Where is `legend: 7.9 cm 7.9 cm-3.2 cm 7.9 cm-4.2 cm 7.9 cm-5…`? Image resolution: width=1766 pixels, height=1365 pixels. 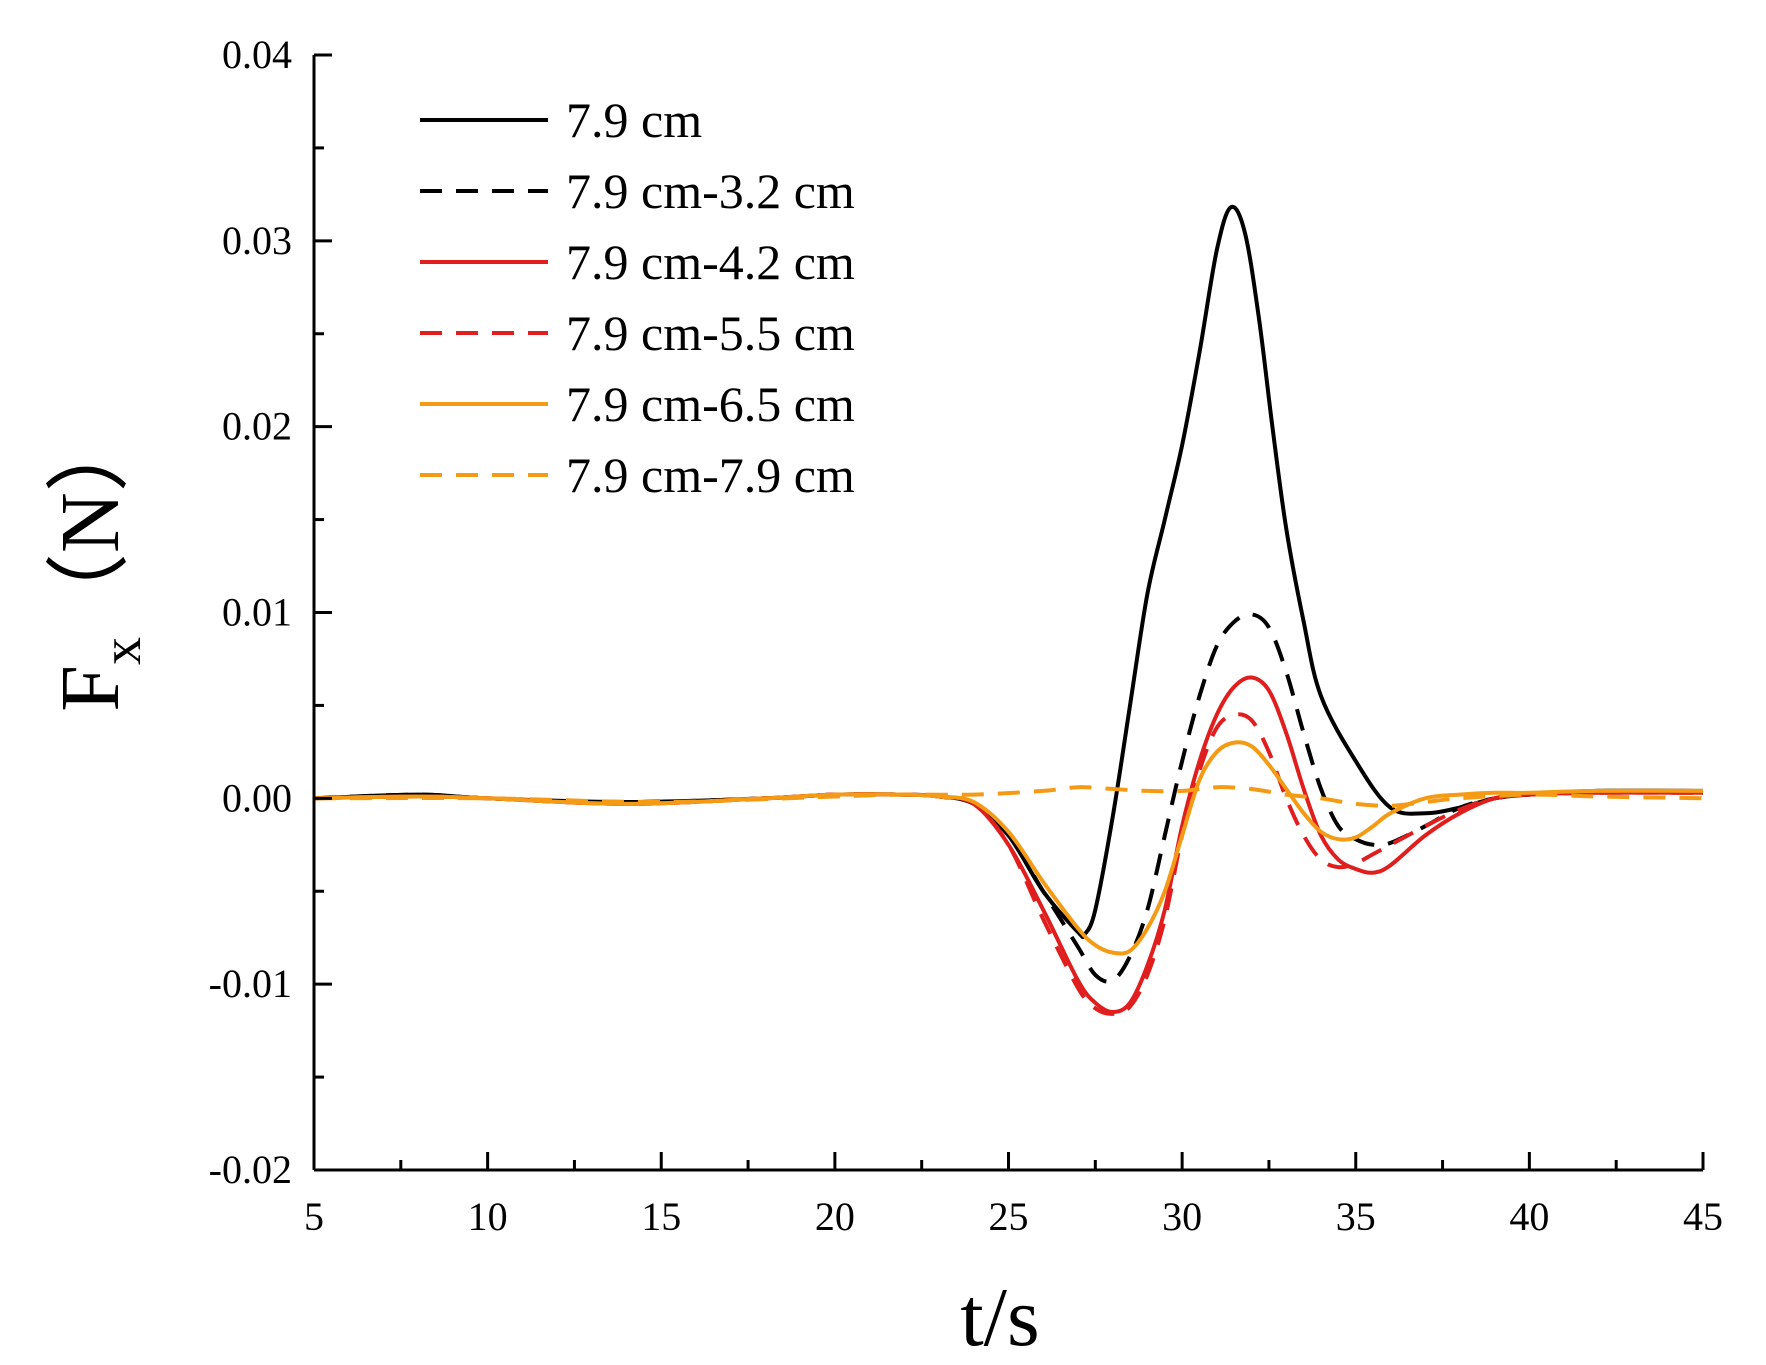
legend: 7.9 cm 7.9 cm-3.2 cm 7.9 cm-4.2 cm 7.9 cm-5… is located at coordinates (637, 297).